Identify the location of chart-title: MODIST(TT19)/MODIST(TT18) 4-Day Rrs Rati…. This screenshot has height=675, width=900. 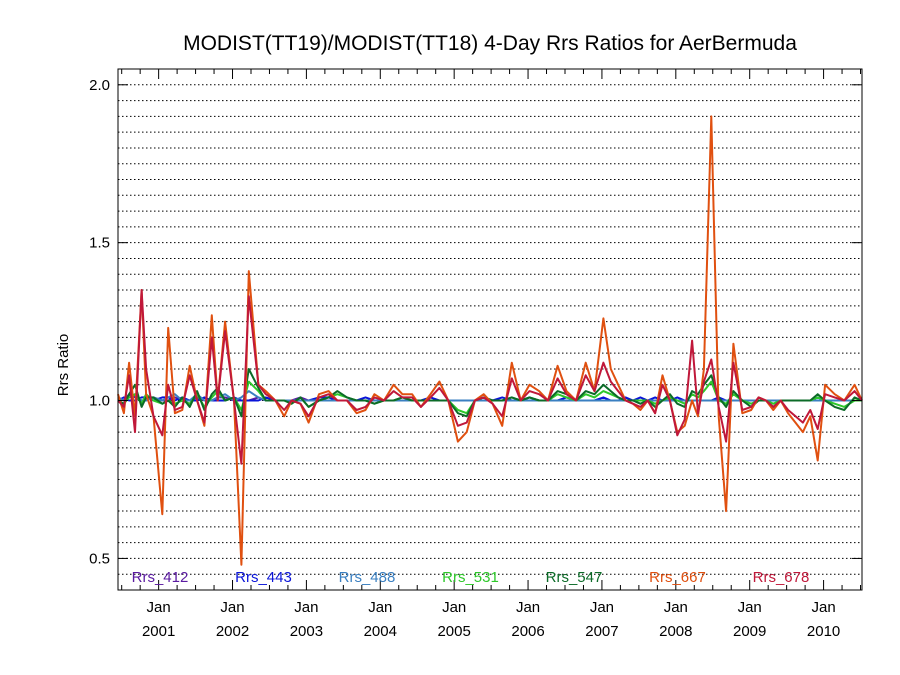
(490, 43).